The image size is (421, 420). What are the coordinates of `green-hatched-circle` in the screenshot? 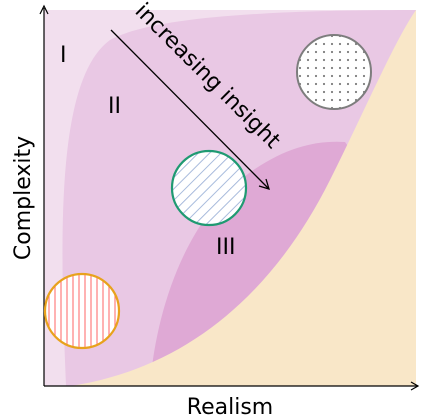 It's located at (209, 188).